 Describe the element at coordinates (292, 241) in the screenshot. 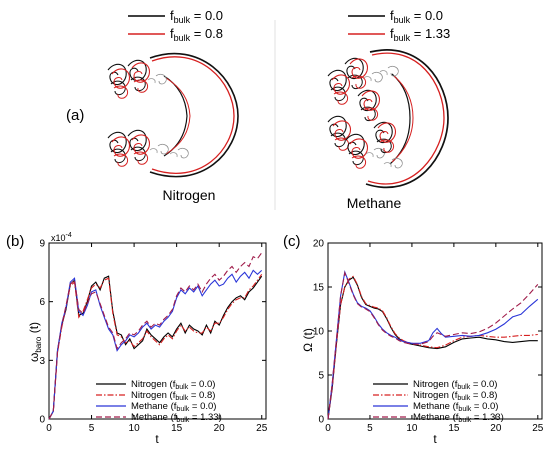

I see `panel-c-label: (c)` at that location.